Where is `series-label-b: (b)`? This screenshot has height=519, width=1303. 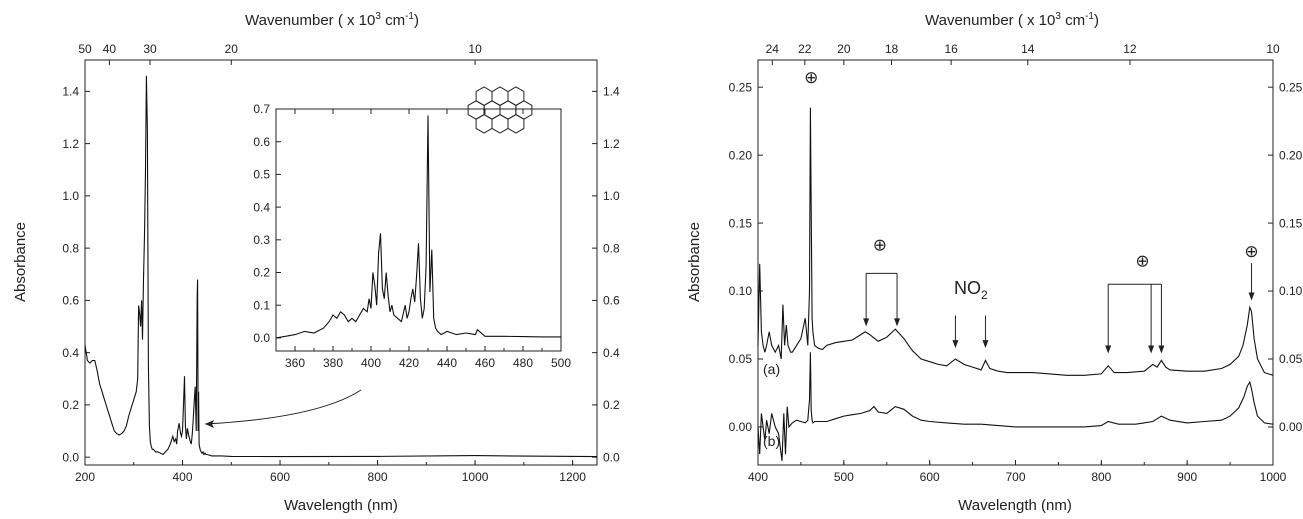 series-label-b: (b) is located at coordinates (771, 441).